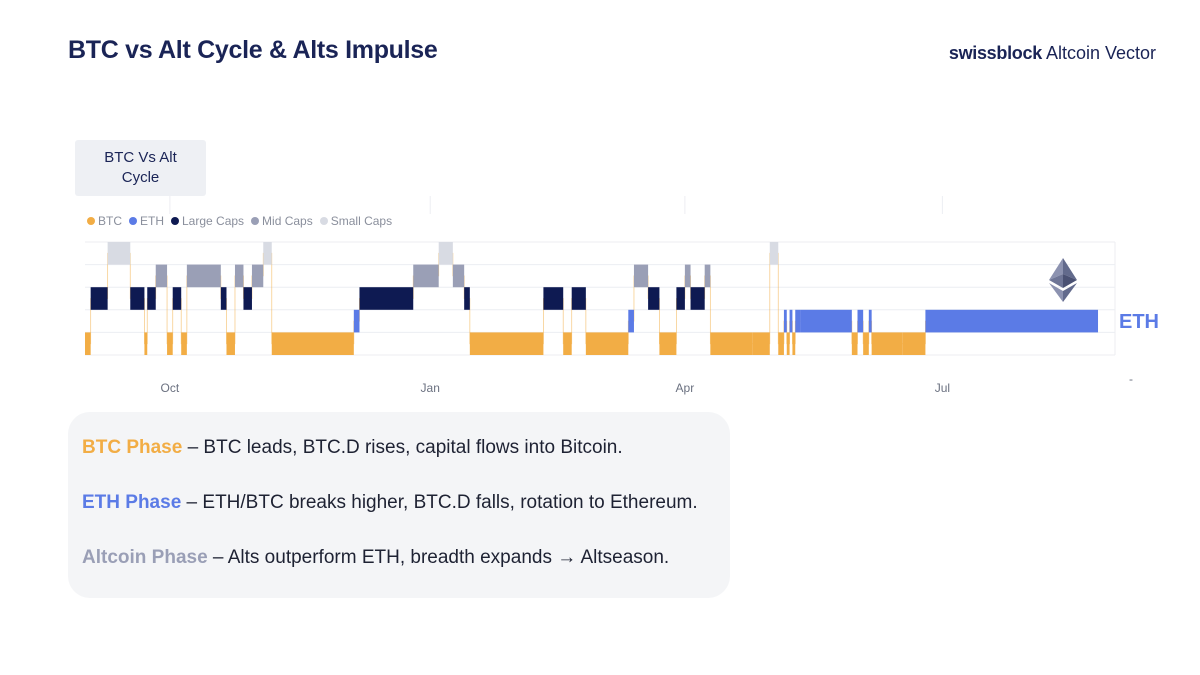 The width and height of the screenshot is (1200, 675). What do you see at coordinates (1100, 53) in the screenshot?
I see `brand-product: Altcoin Vector` at bounding box center [1100, 53].